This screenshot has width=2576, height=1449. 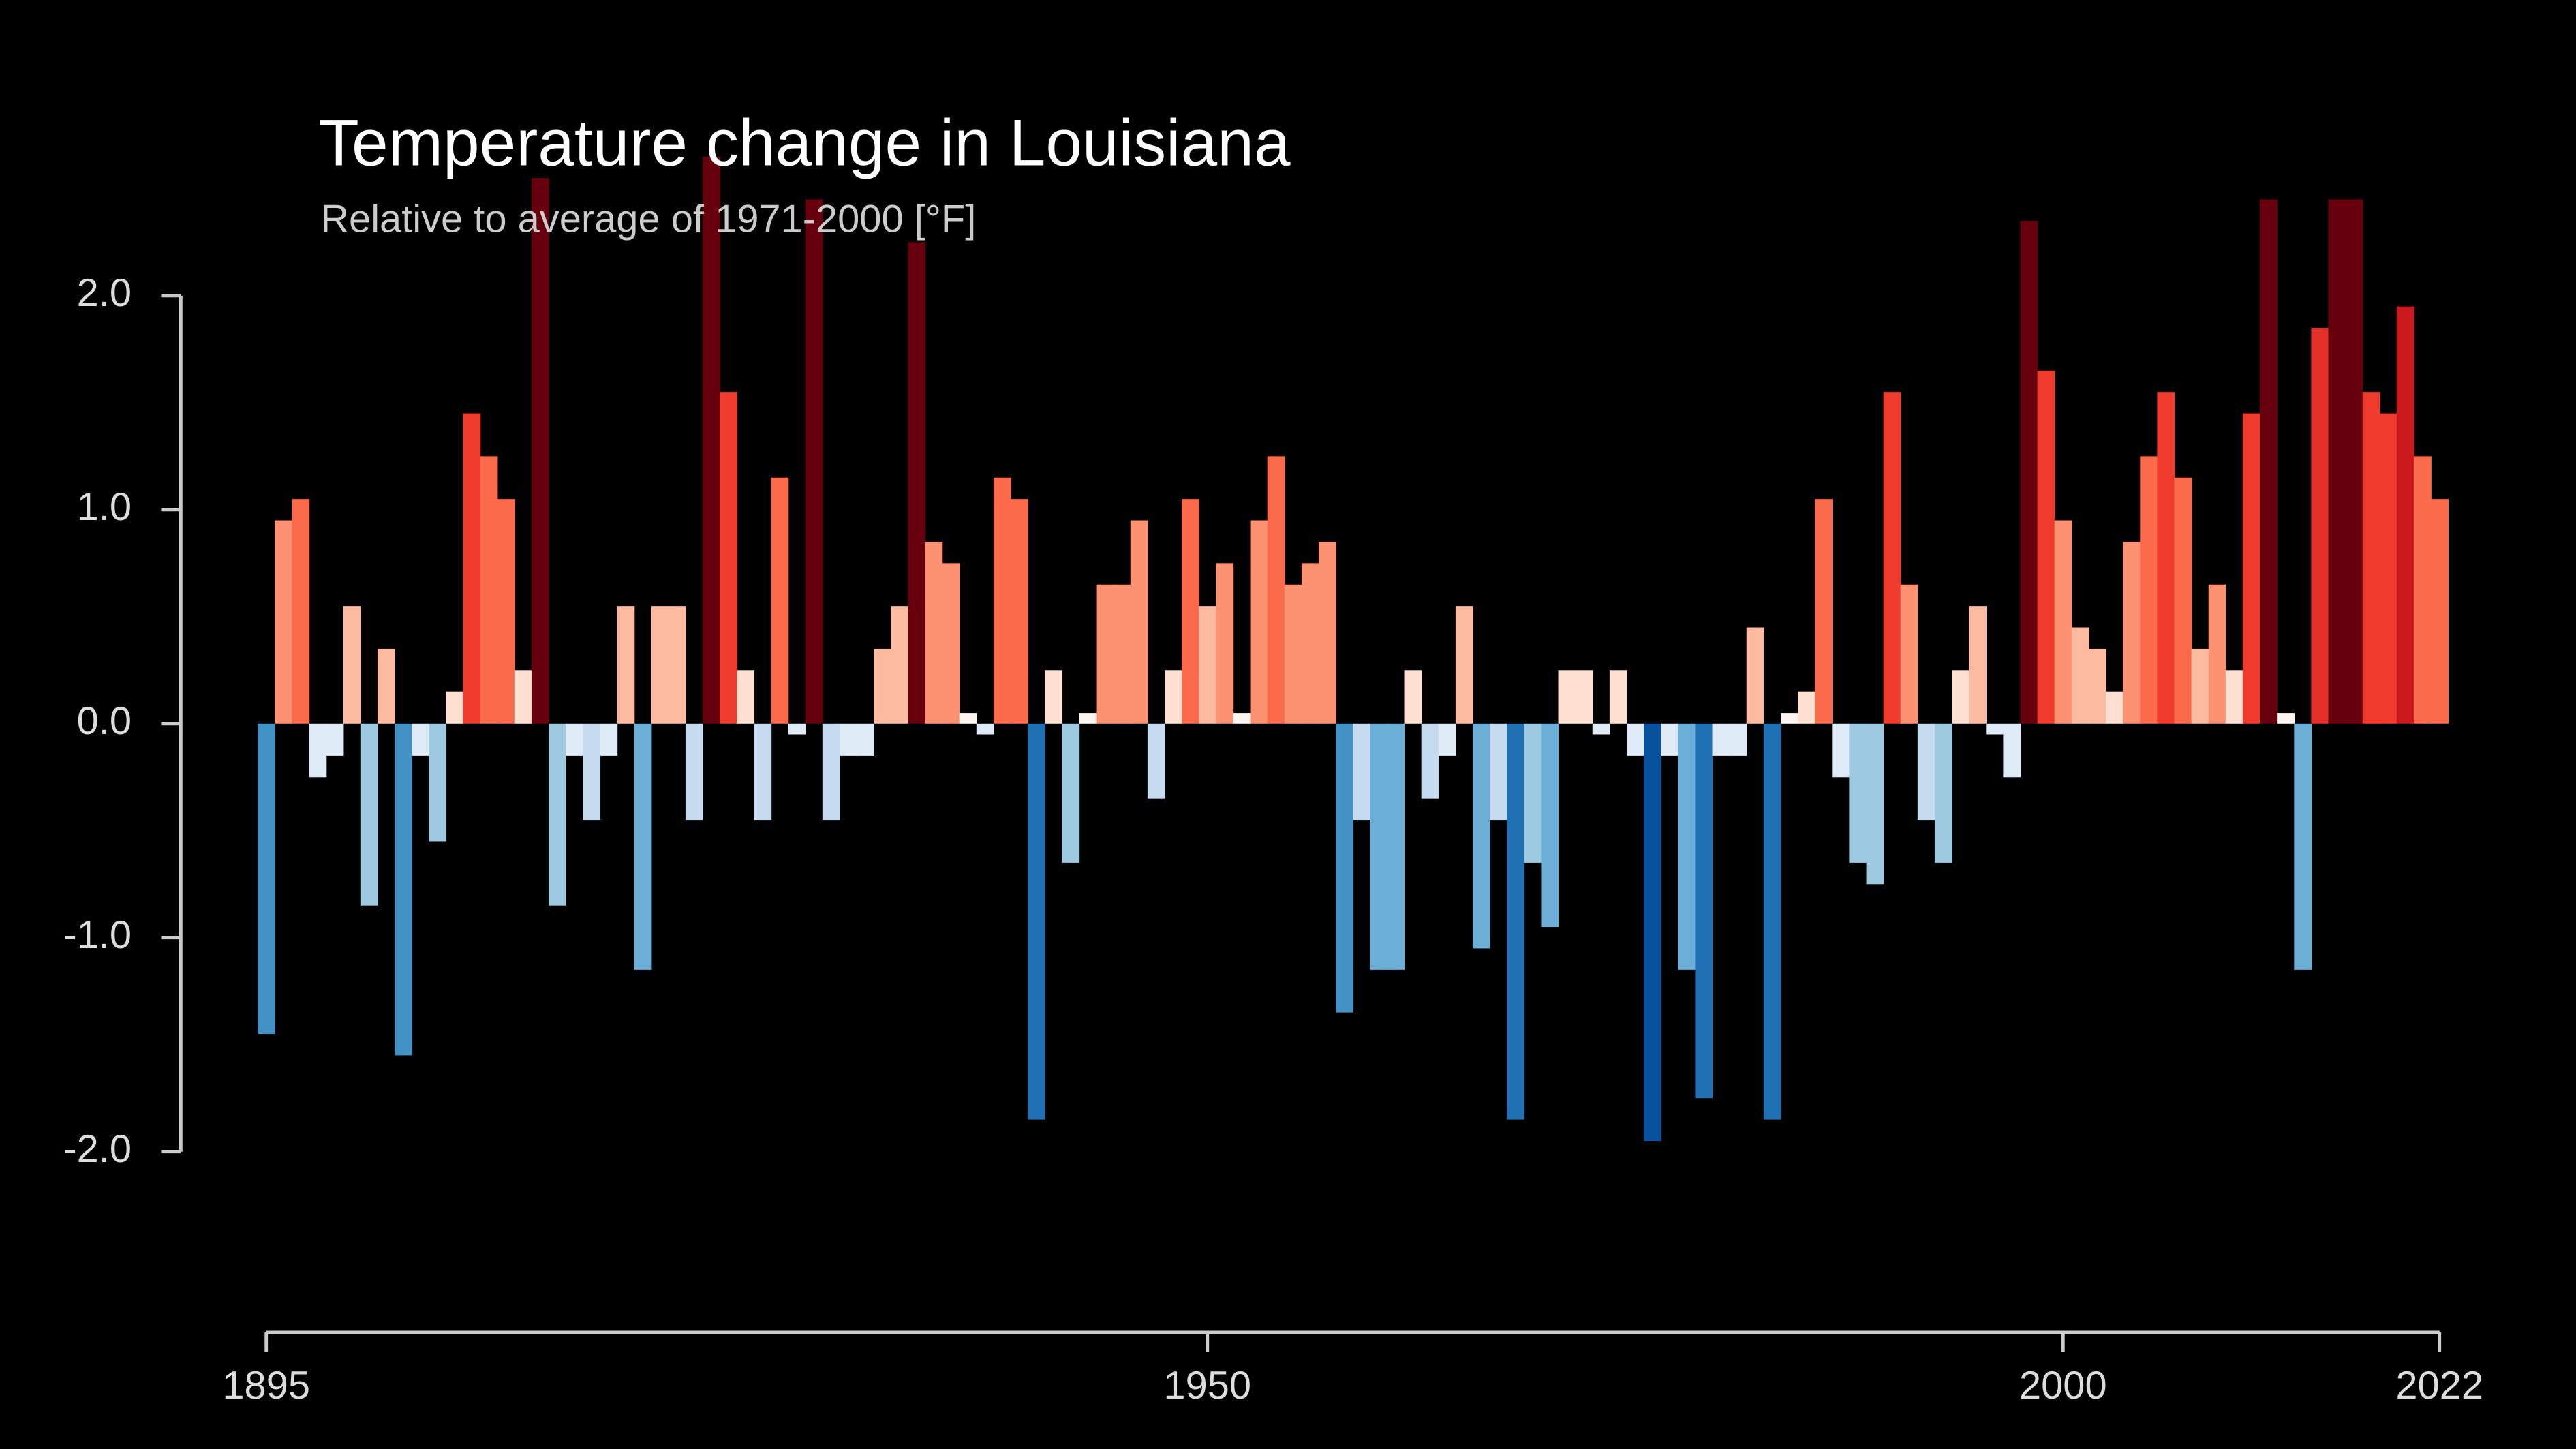 What do you see at coordinates (105, 507) in the screenshot?
I see `y-tick-label: 1.0` at bounding box center [105, 507].